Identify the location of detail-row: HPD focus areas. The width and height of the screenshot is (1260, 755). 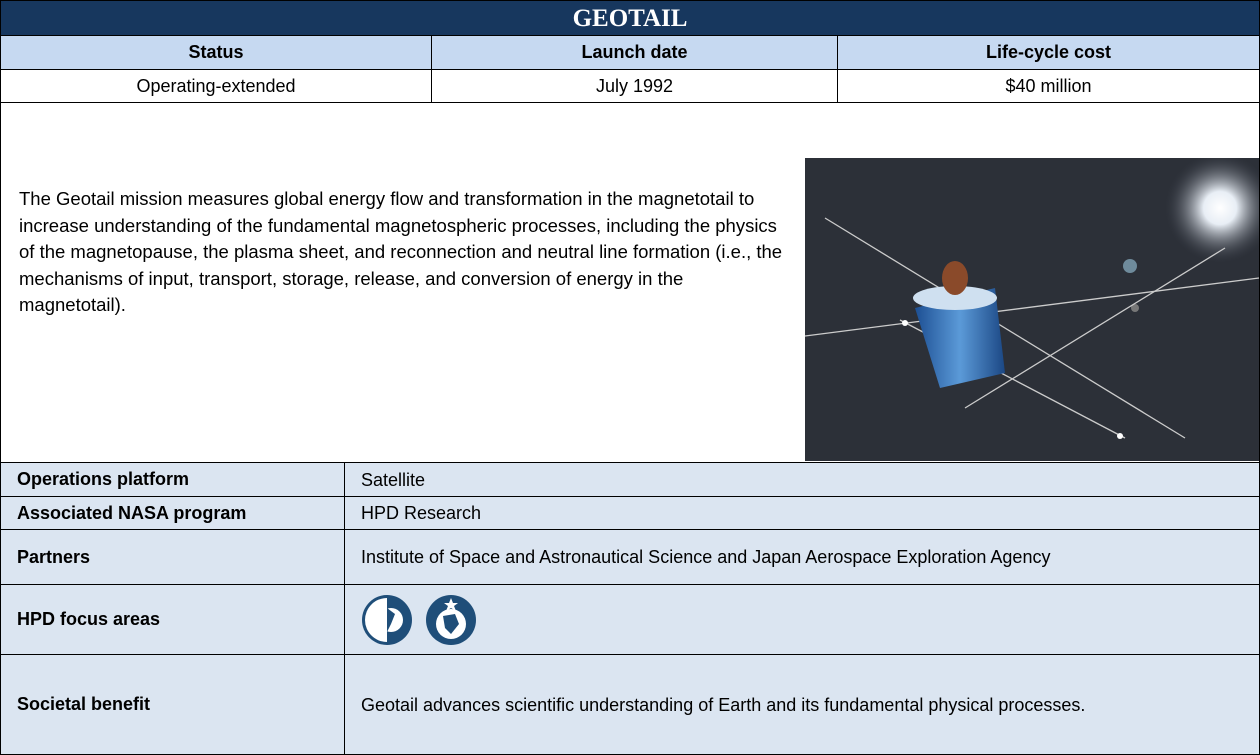
(630, 620).